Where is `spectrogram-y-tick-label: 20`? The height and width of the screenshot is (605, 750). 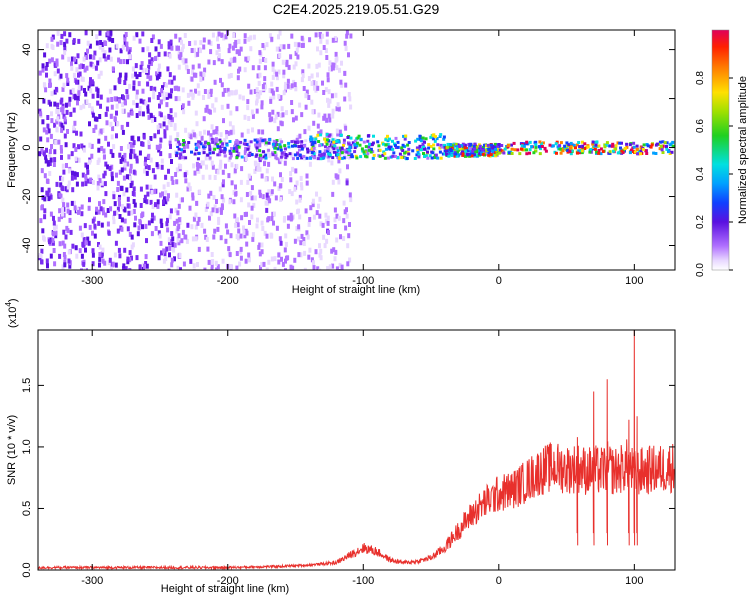 spectrogram-y-tick-label: 20 is located at coordinates (27, 98).